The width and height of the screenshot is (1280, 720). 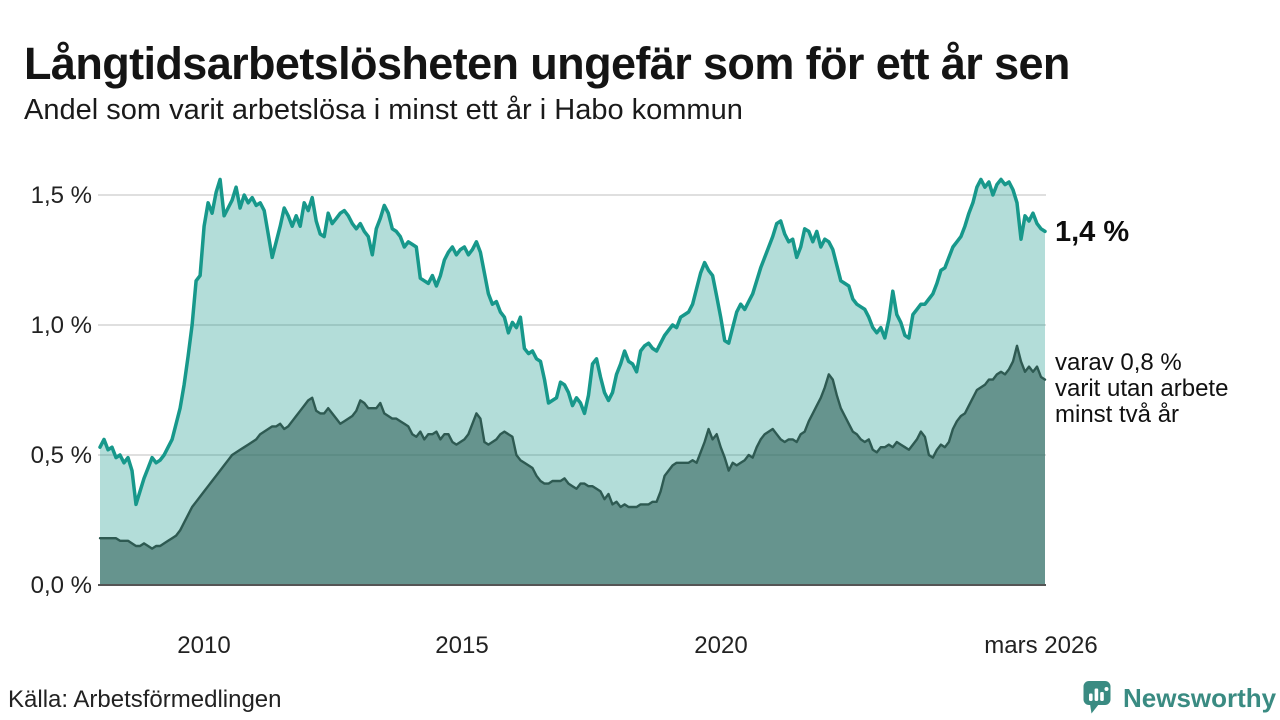 What do you see at coordinates (721, 645) in the screenshot?
I see `x-axis-tick-2020: 2020` at bounding box center [721, 645].